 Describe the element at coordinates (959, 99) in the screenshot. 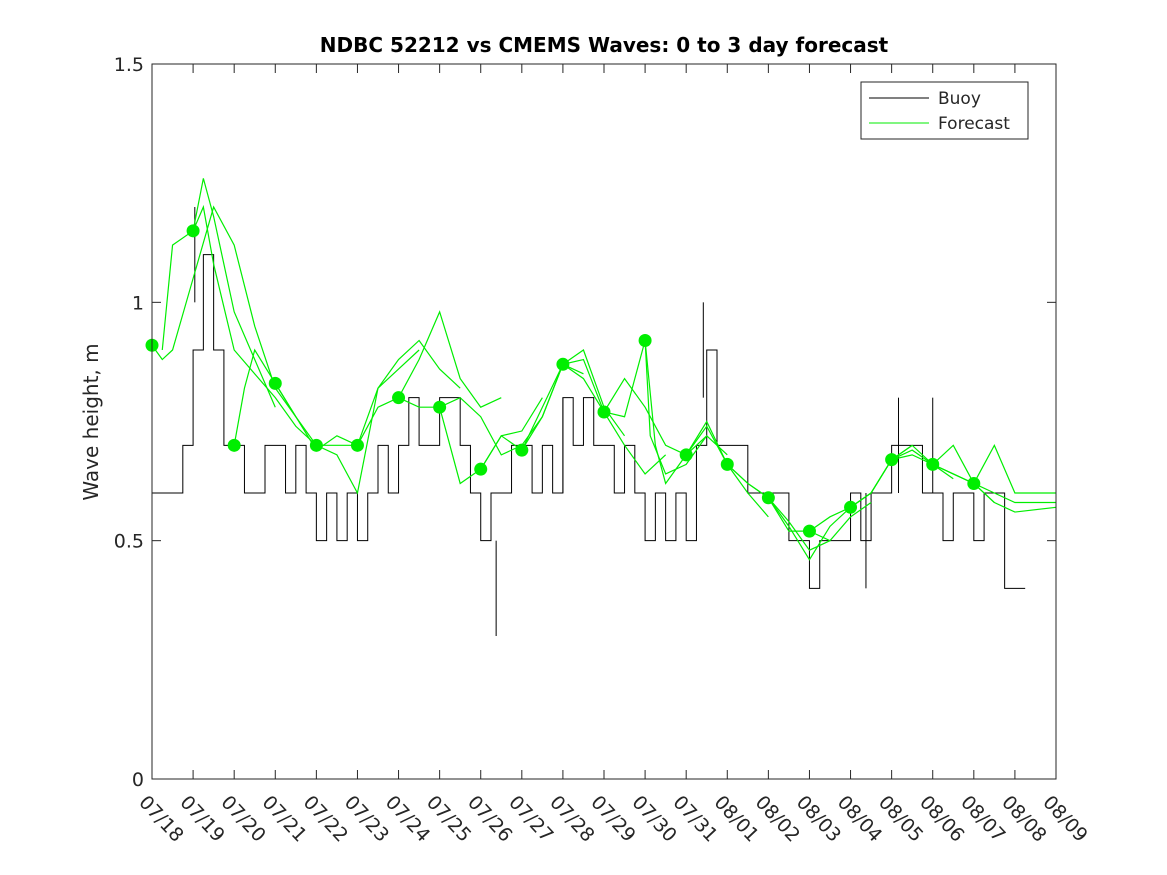

I see `legend-buoy-label: Buoy` at that location.